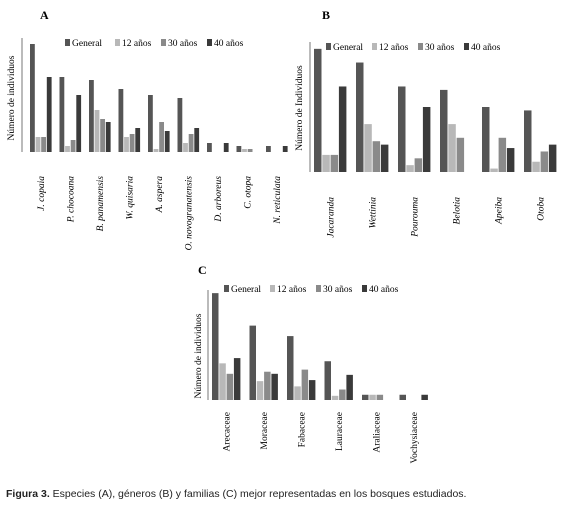 Image resolution: width=579 pixels, height=506 pixels. I want to click on x-tick-label: P. chocoana, so click(72, 200).